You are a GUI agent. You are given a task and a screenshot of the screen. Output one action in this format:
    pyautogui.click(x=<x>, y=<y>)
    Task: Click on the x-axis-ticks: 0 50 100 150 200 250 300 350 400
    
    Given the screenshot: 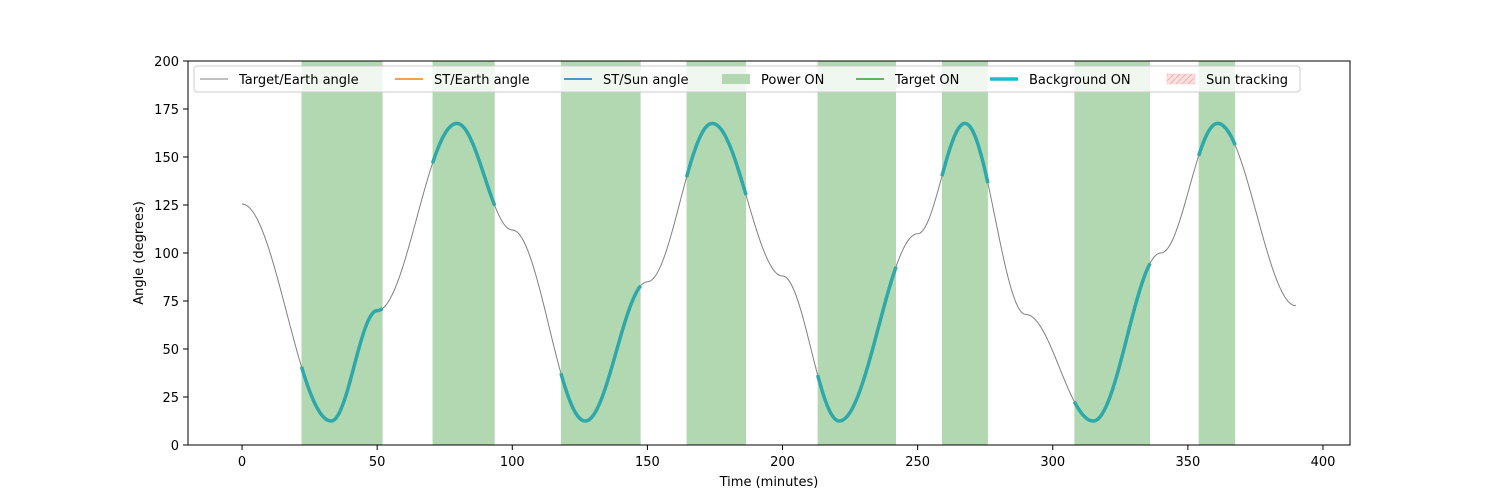 What is the action you would take?
    pyautogui.click(x=786, y=457)
    